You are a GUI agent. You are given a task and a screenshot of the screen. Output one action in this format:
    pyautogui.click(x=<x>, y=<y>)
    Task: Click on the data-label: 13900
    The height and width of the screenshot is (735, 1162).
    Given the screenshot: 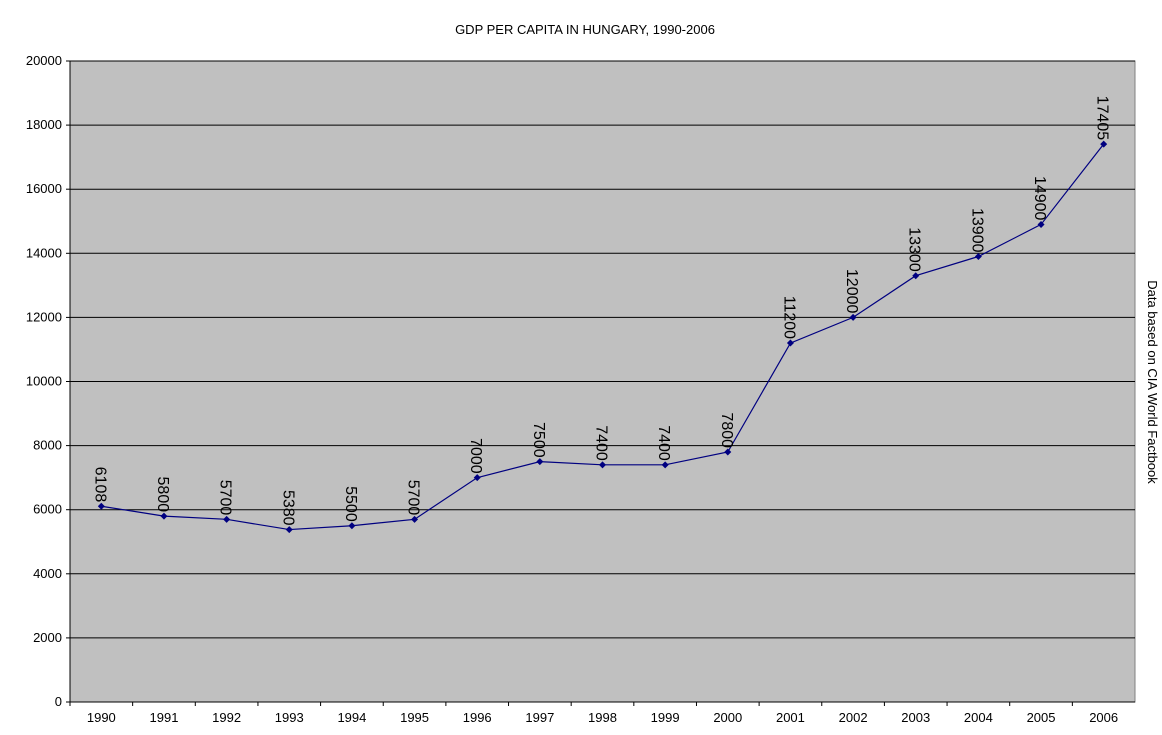 What is the action you would take?
    pyautogui.click(x=976, y=230)
    